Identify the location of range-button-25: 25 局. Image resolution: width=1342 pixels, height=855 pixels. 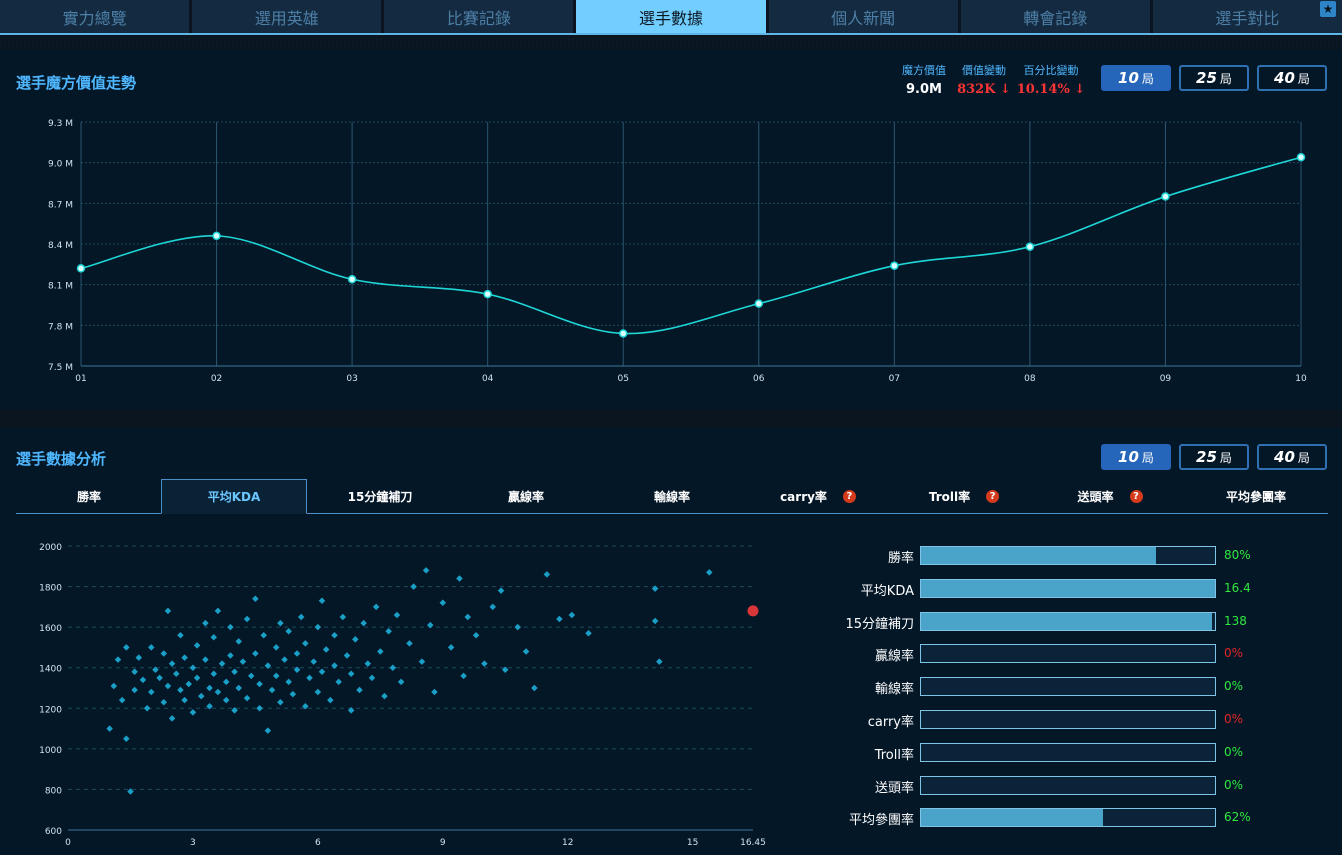
(1214, 457).